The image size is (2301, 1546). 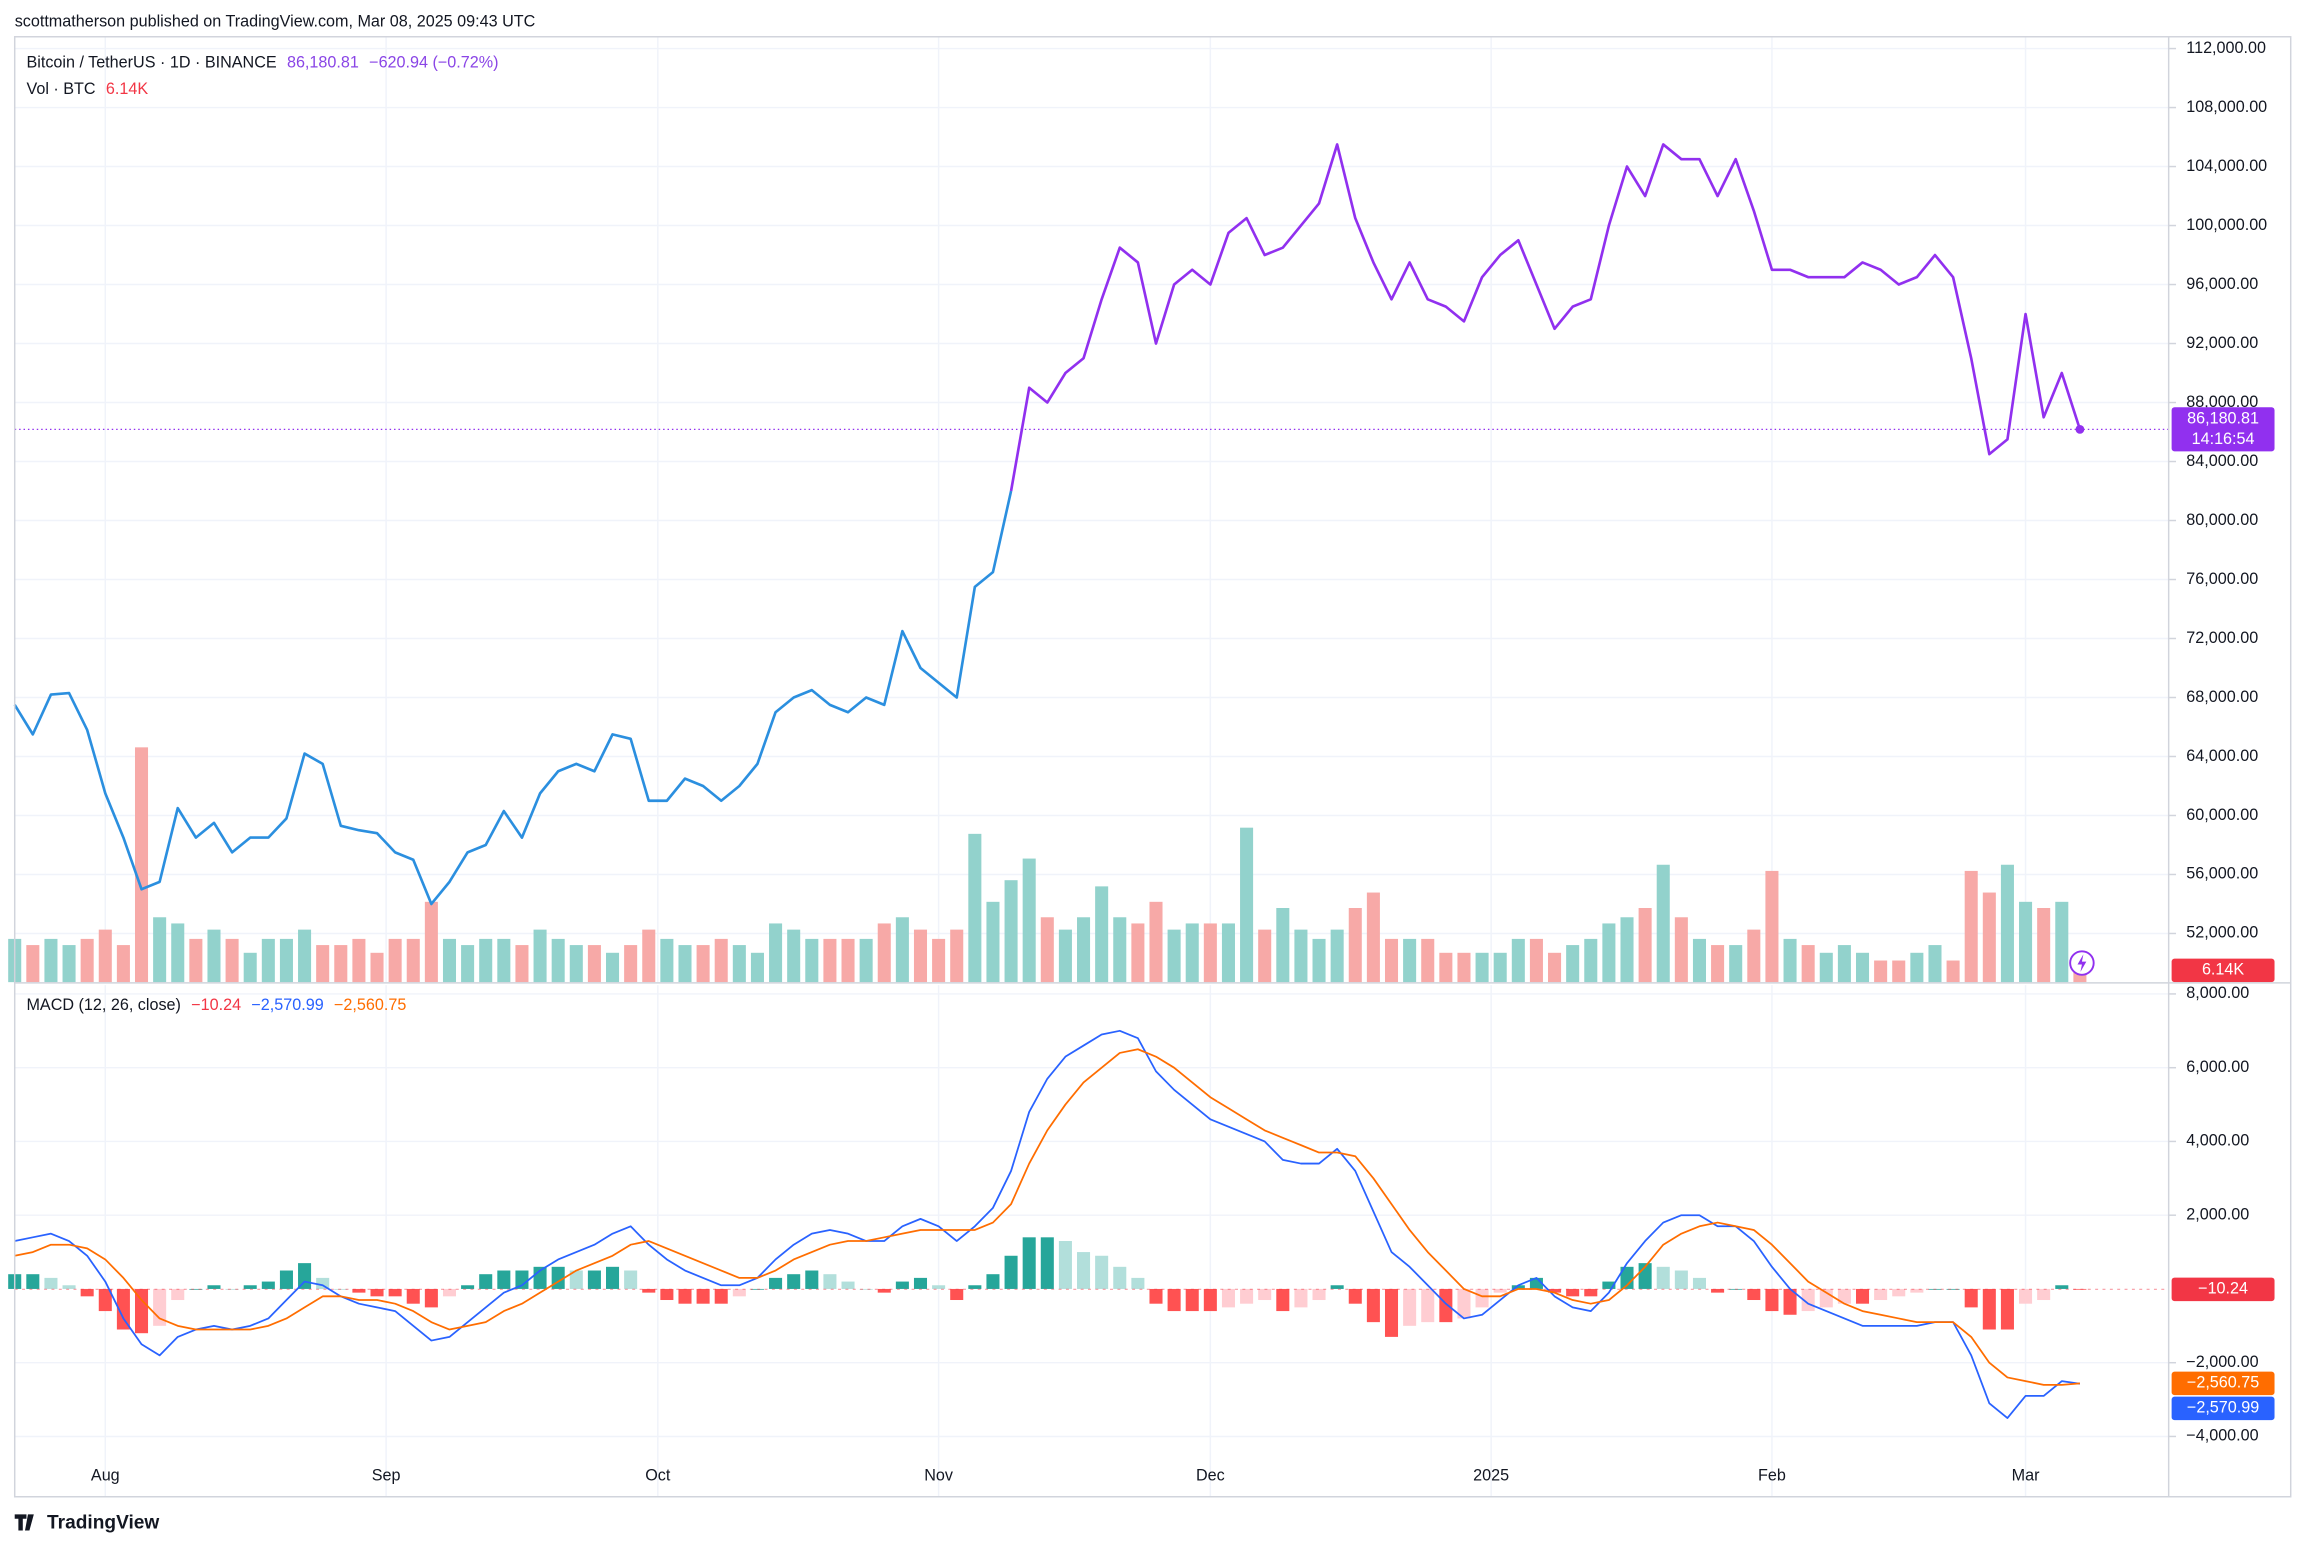 What do you see at coordinates (2222, 1362) in the screenshot?
I see `y-tick-label: −2,000.00` at bounding box center [2222, 1362].